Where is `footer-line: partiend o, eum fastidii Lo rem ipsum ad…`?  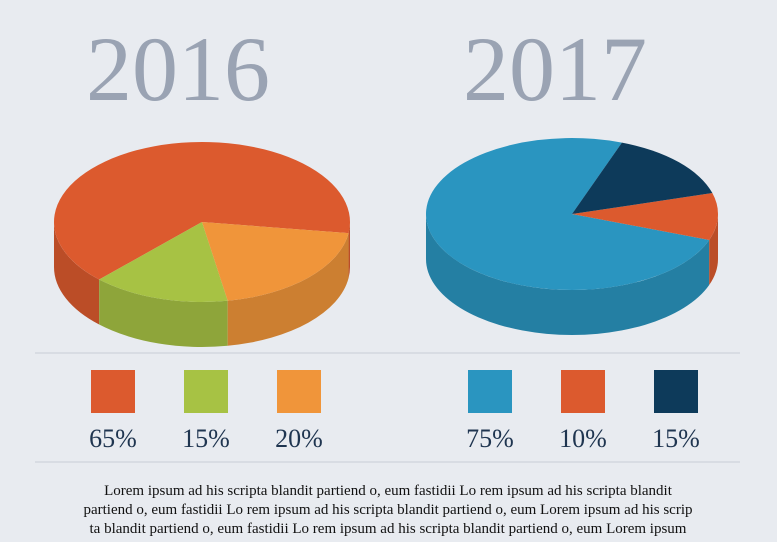
footer-line: partiend o, eum fastidii Lo rem ipsum ad… is located at coordinates (387, 510).